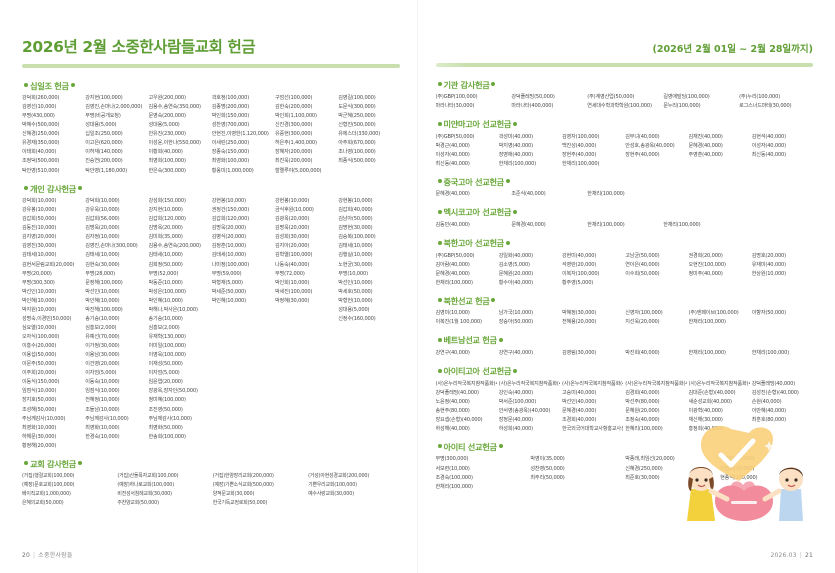  What do you see at coordinates (230, 143) in the screenshot?
I see `donor-entry: 이세린(250,000)` at bounding box center [230, 143].